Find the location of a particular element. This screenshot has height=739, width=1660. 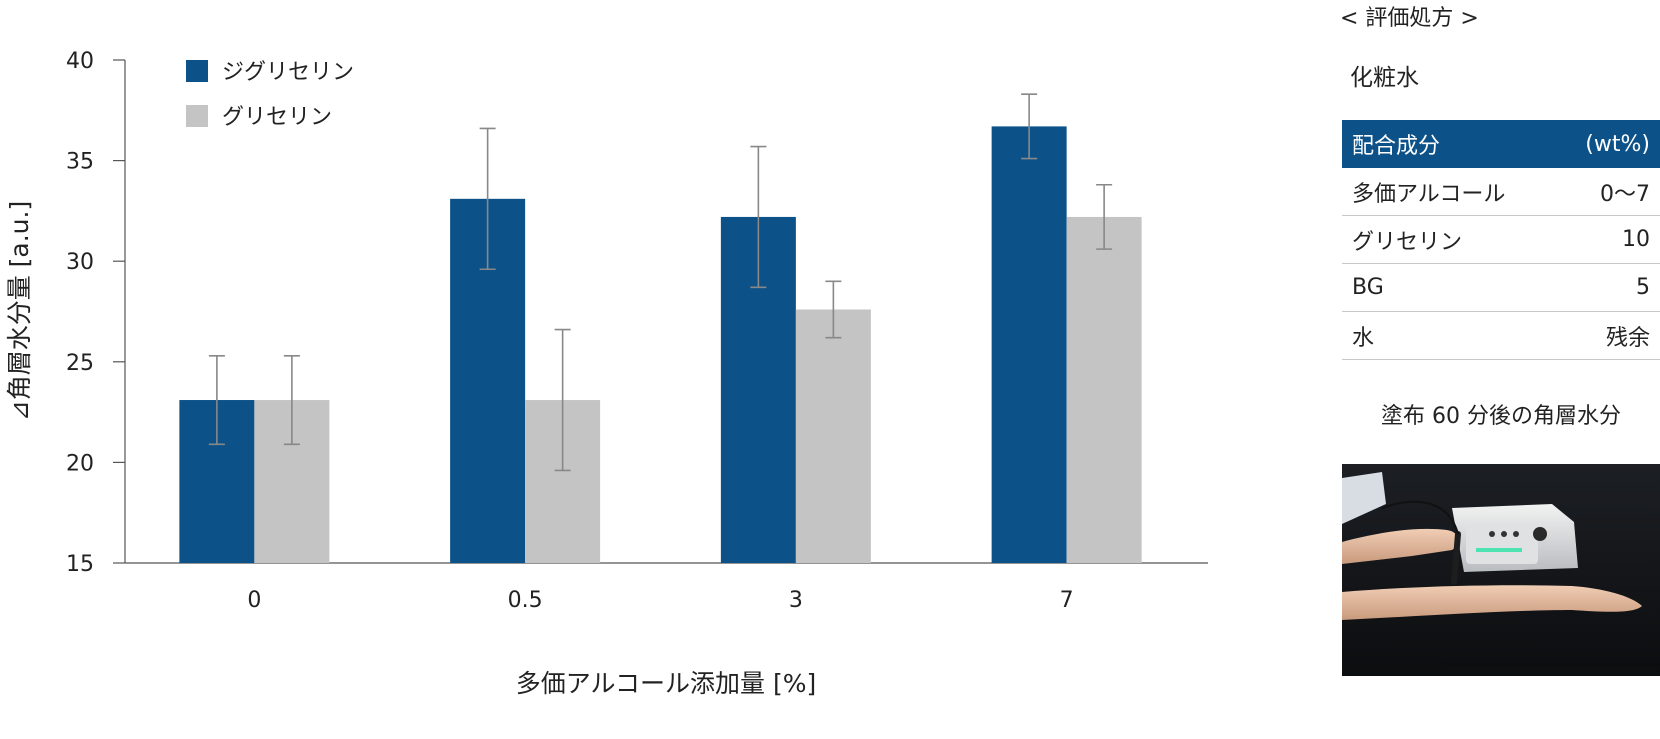

table-row: グリセリン 10 is located at coordinates (1501, 239).